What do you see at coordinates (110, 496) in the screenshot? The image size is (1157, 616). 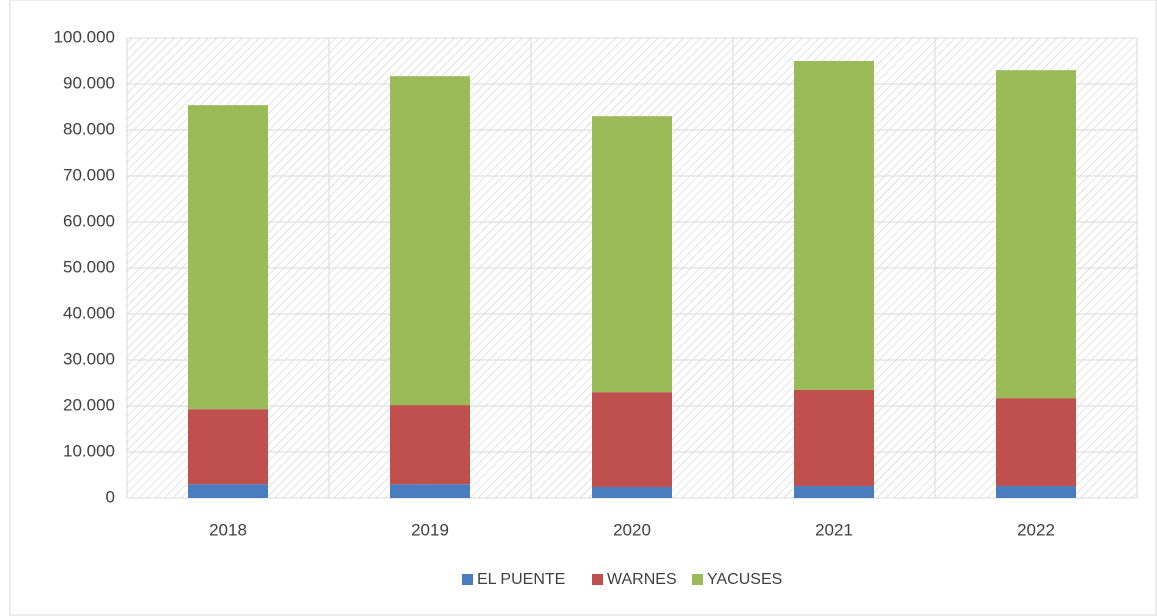 I see `y-tick-label: 0` at bounding box center [110, 496].